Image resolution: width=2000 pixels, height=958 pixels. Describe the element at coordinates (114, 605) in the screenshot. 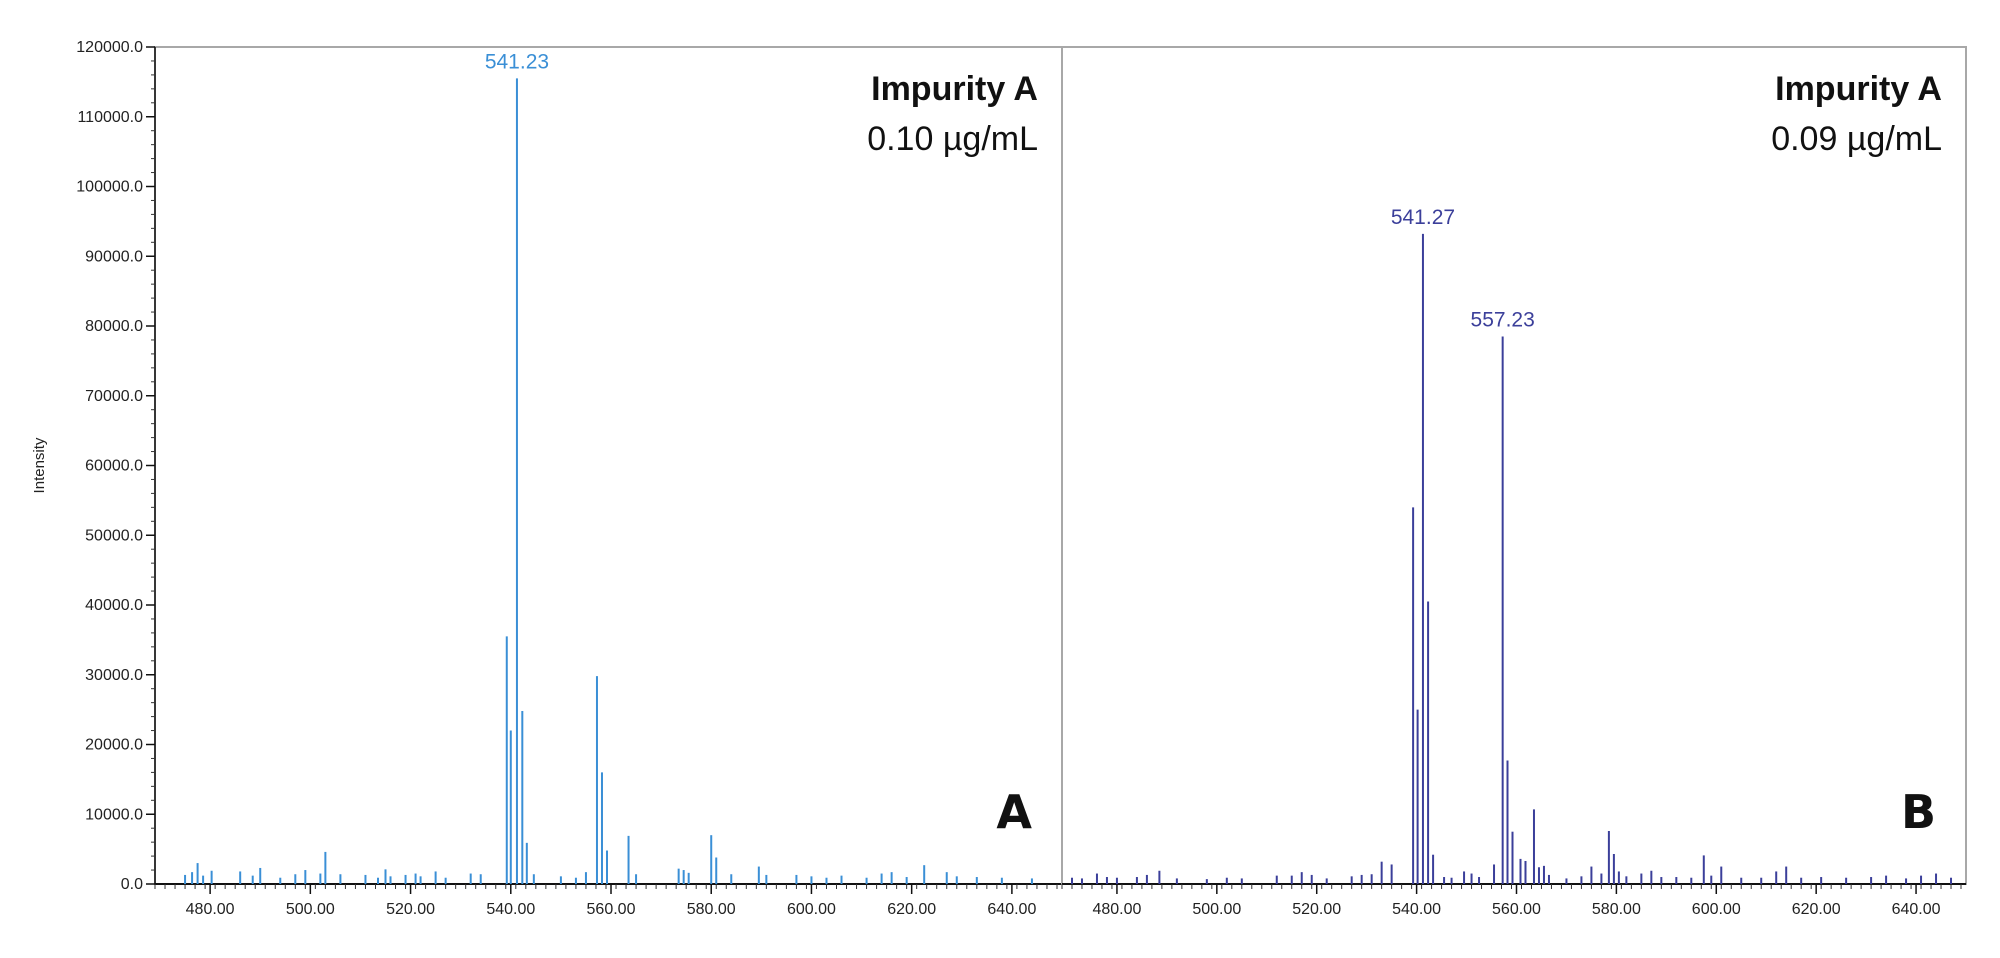

I see `y-tick-label: 40000.0` at that location.